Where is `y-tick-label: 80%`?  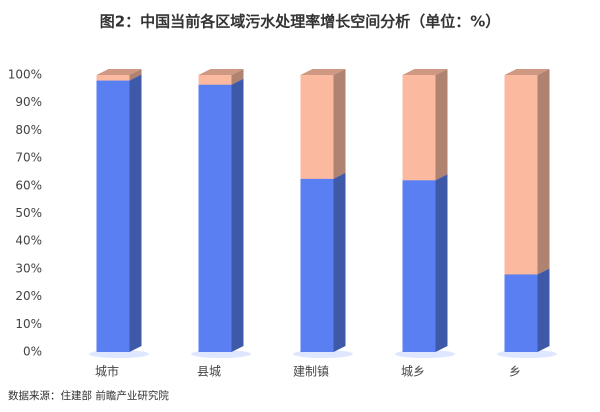
y-tick-label: 80% is located at coordinates (28, 130).